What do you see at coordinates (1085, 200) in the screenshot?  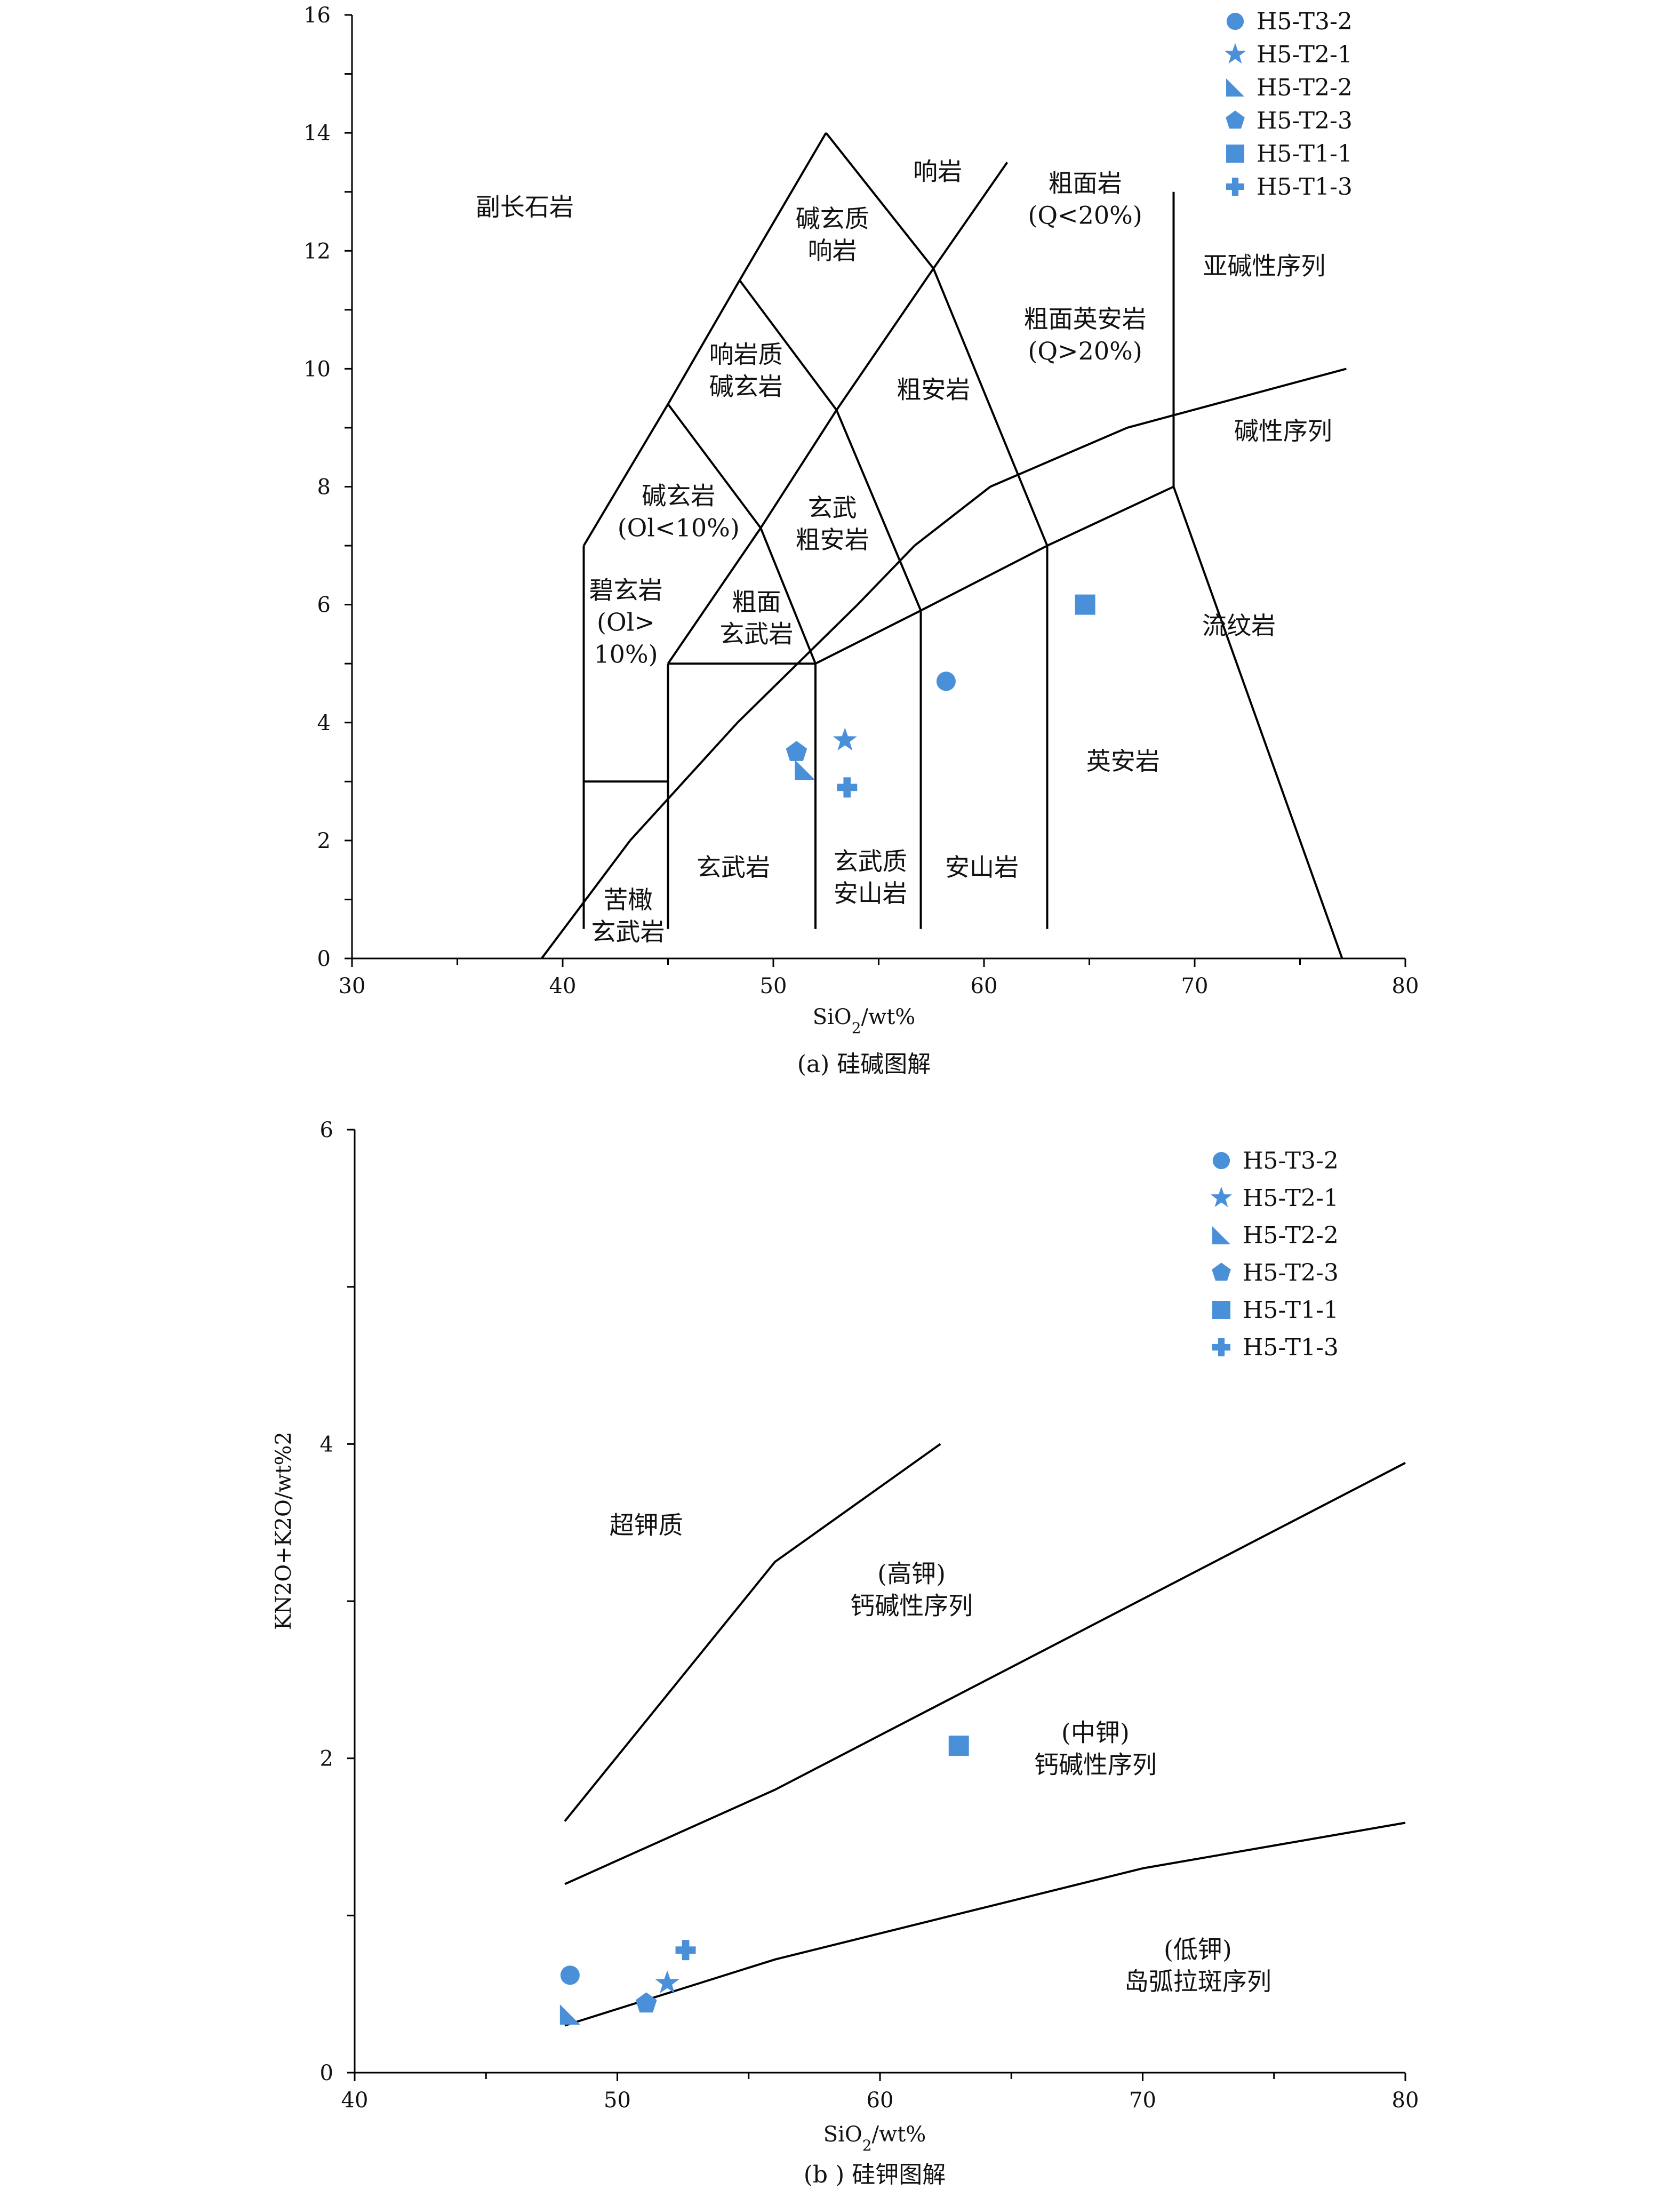 I see `region-label: 粗面岩(Q<20%)` at bounding box center [1085, 200].